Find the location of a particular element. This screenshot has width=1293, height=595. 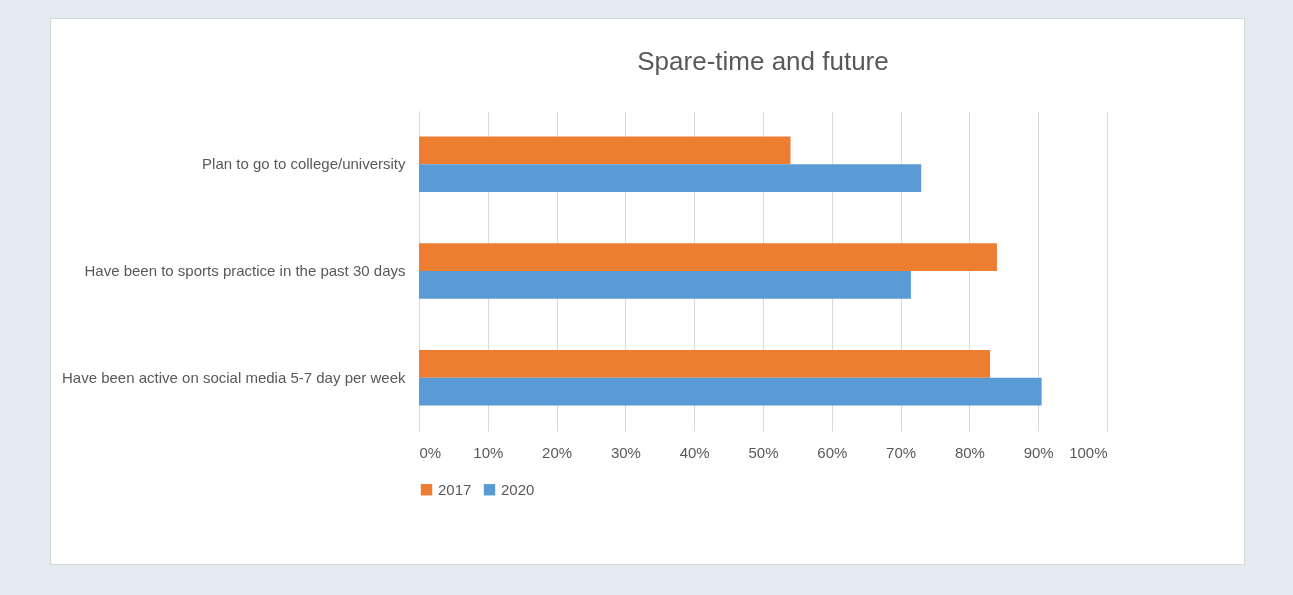

legend-label: 2017 is located at coordinates (455, 489).